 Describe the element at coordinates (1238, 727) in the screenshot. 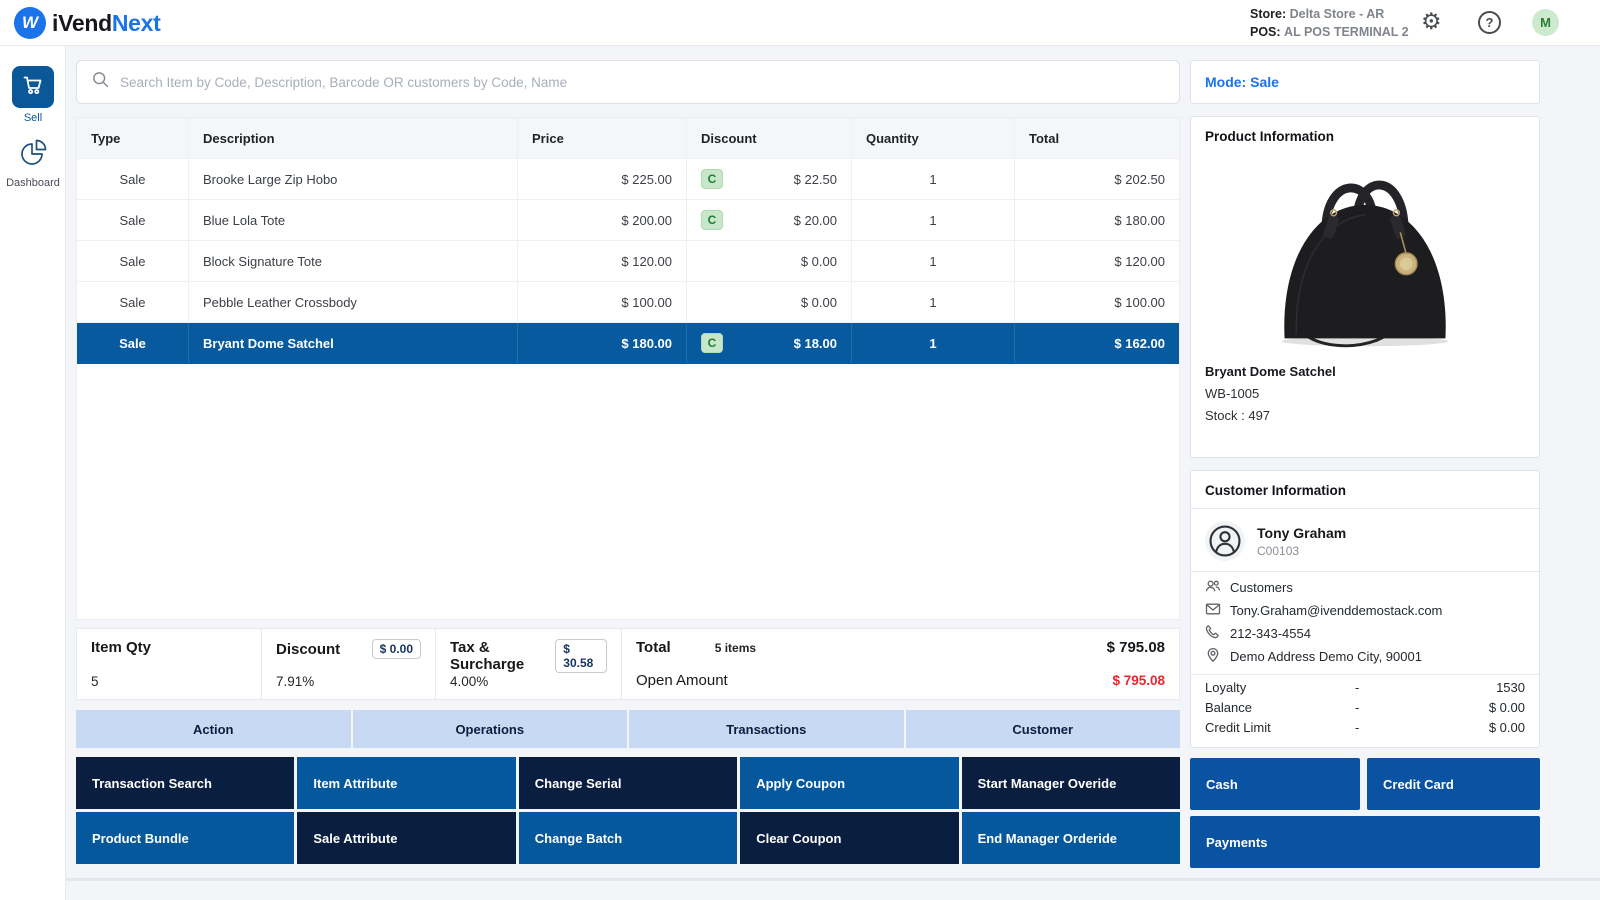

I see `credit-limit-label: Credit Limit` at that location.